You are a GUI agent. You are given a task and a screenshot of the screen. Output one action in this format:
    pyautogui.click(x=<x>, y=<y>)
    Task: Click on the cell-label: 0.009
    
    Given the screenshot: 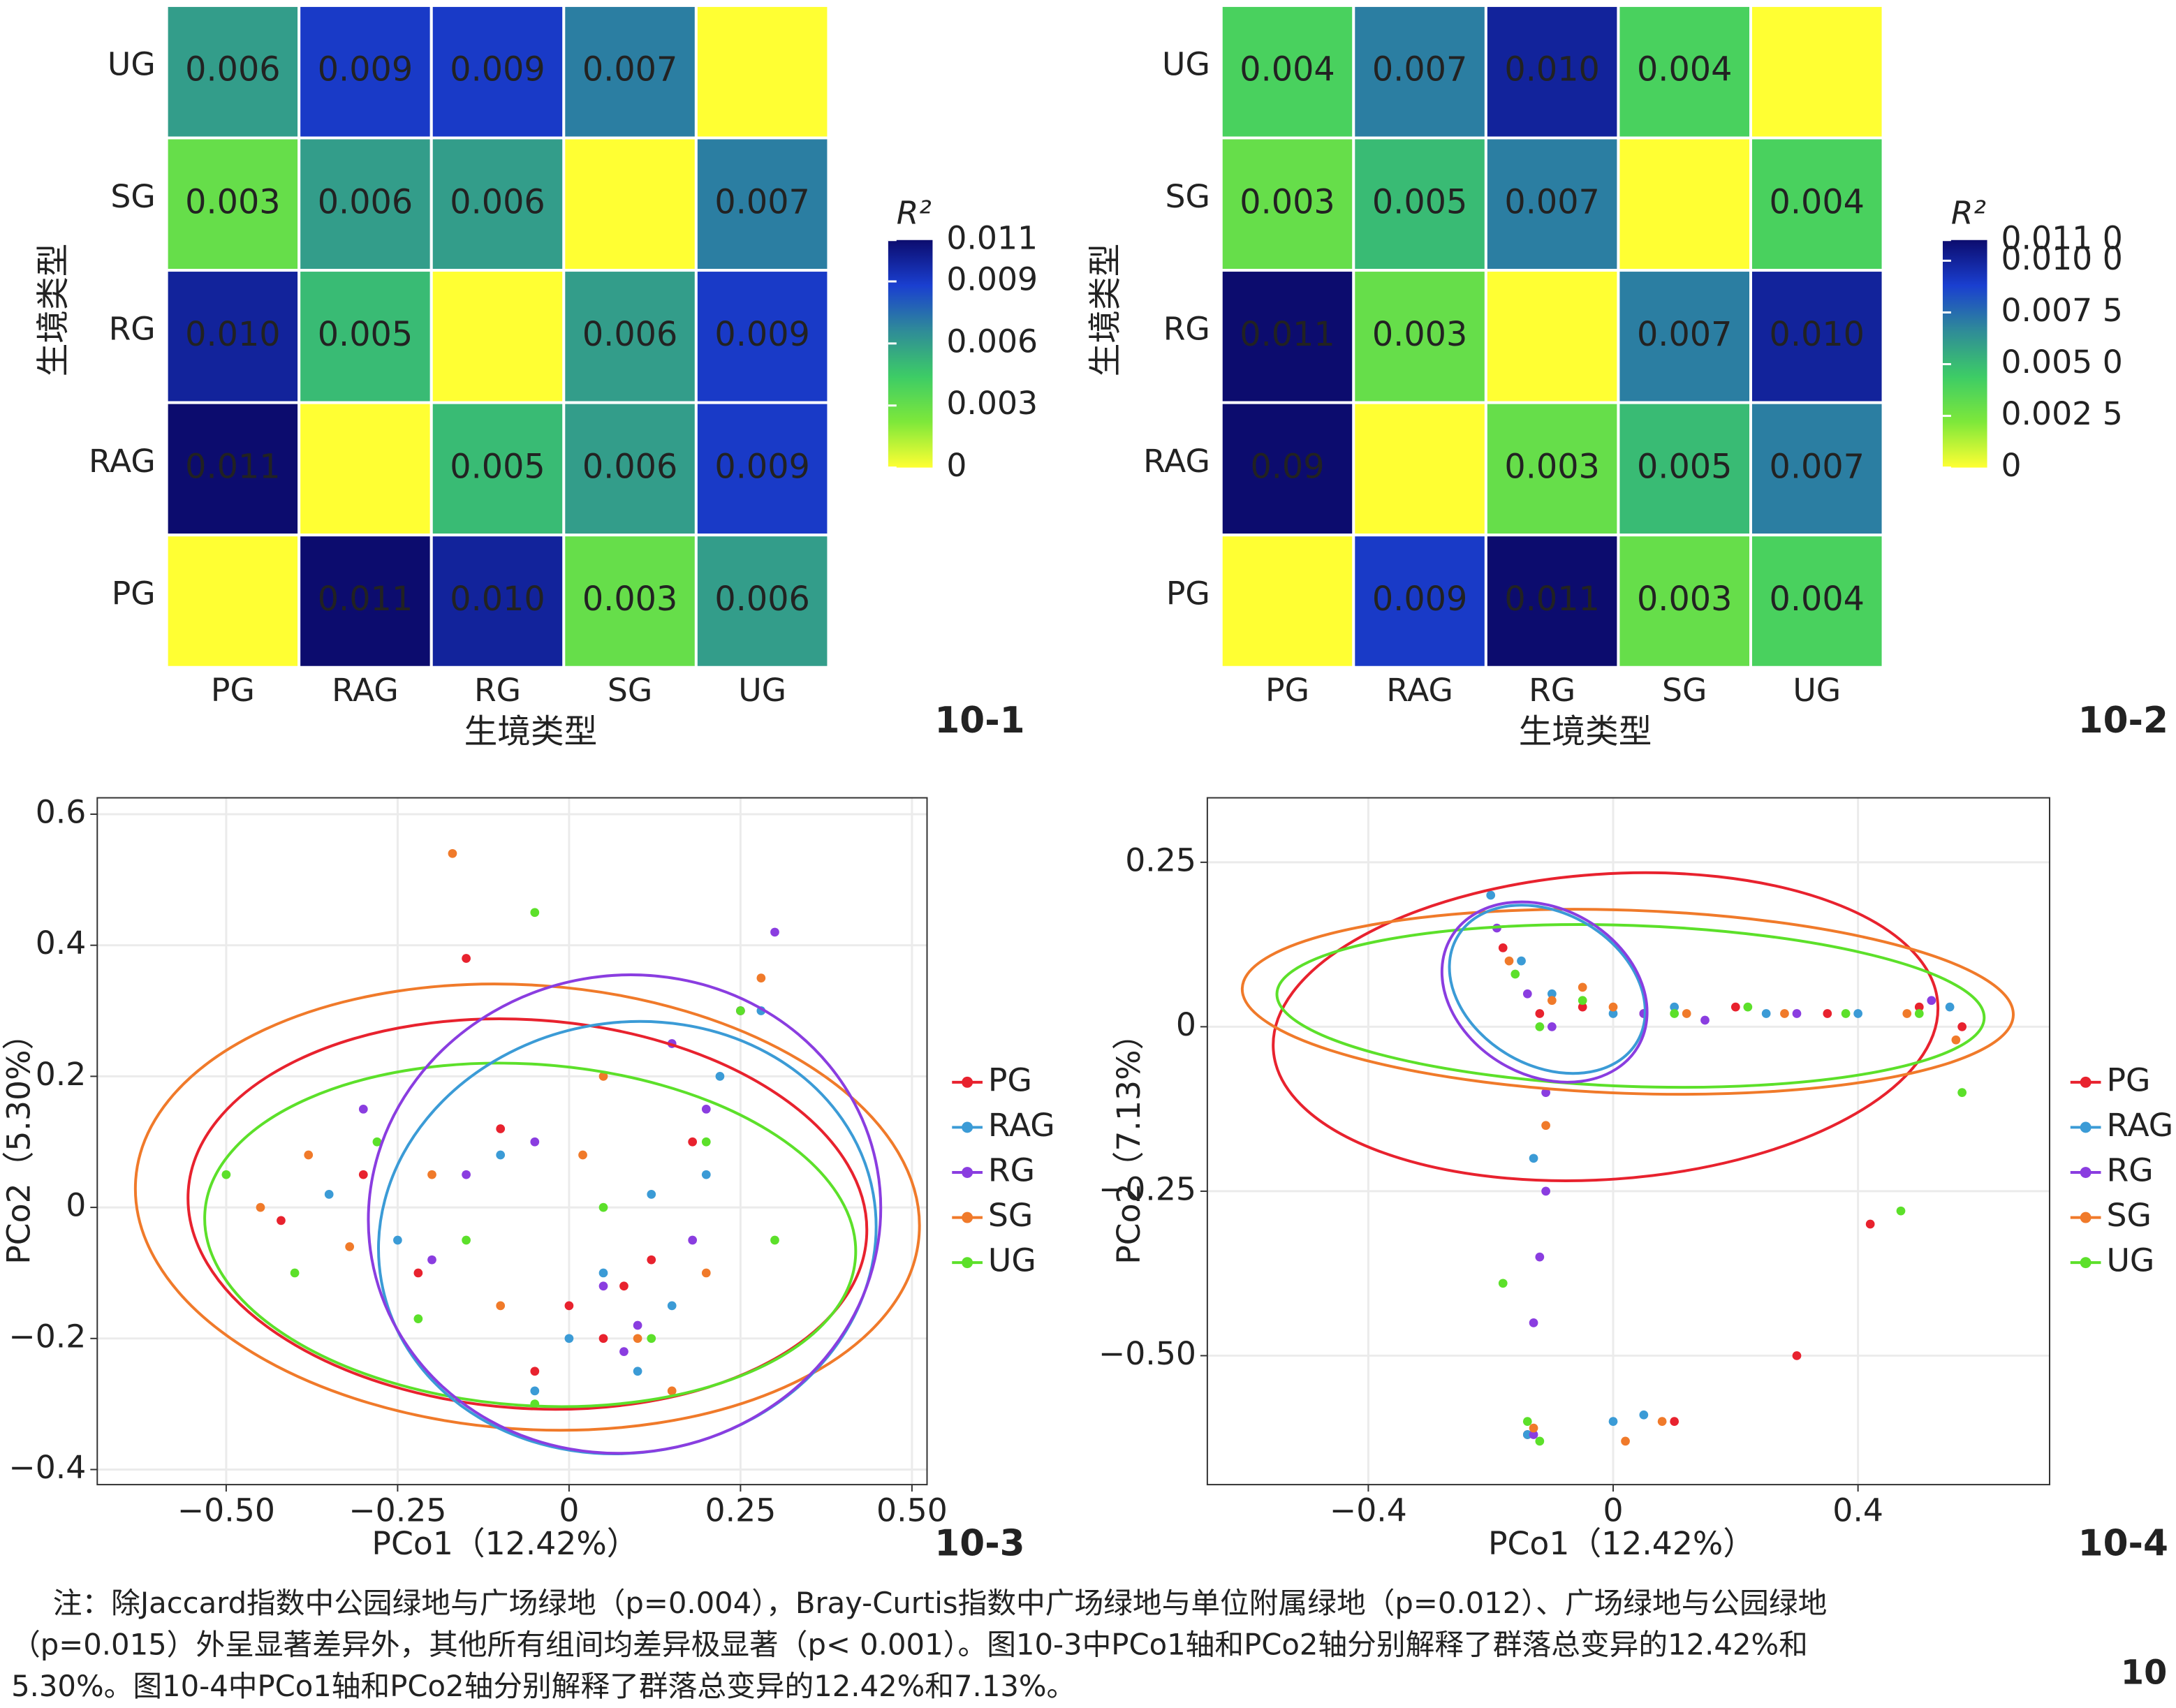 What is the action you would take?
    pyautogui.click(x=761, y=467)
    